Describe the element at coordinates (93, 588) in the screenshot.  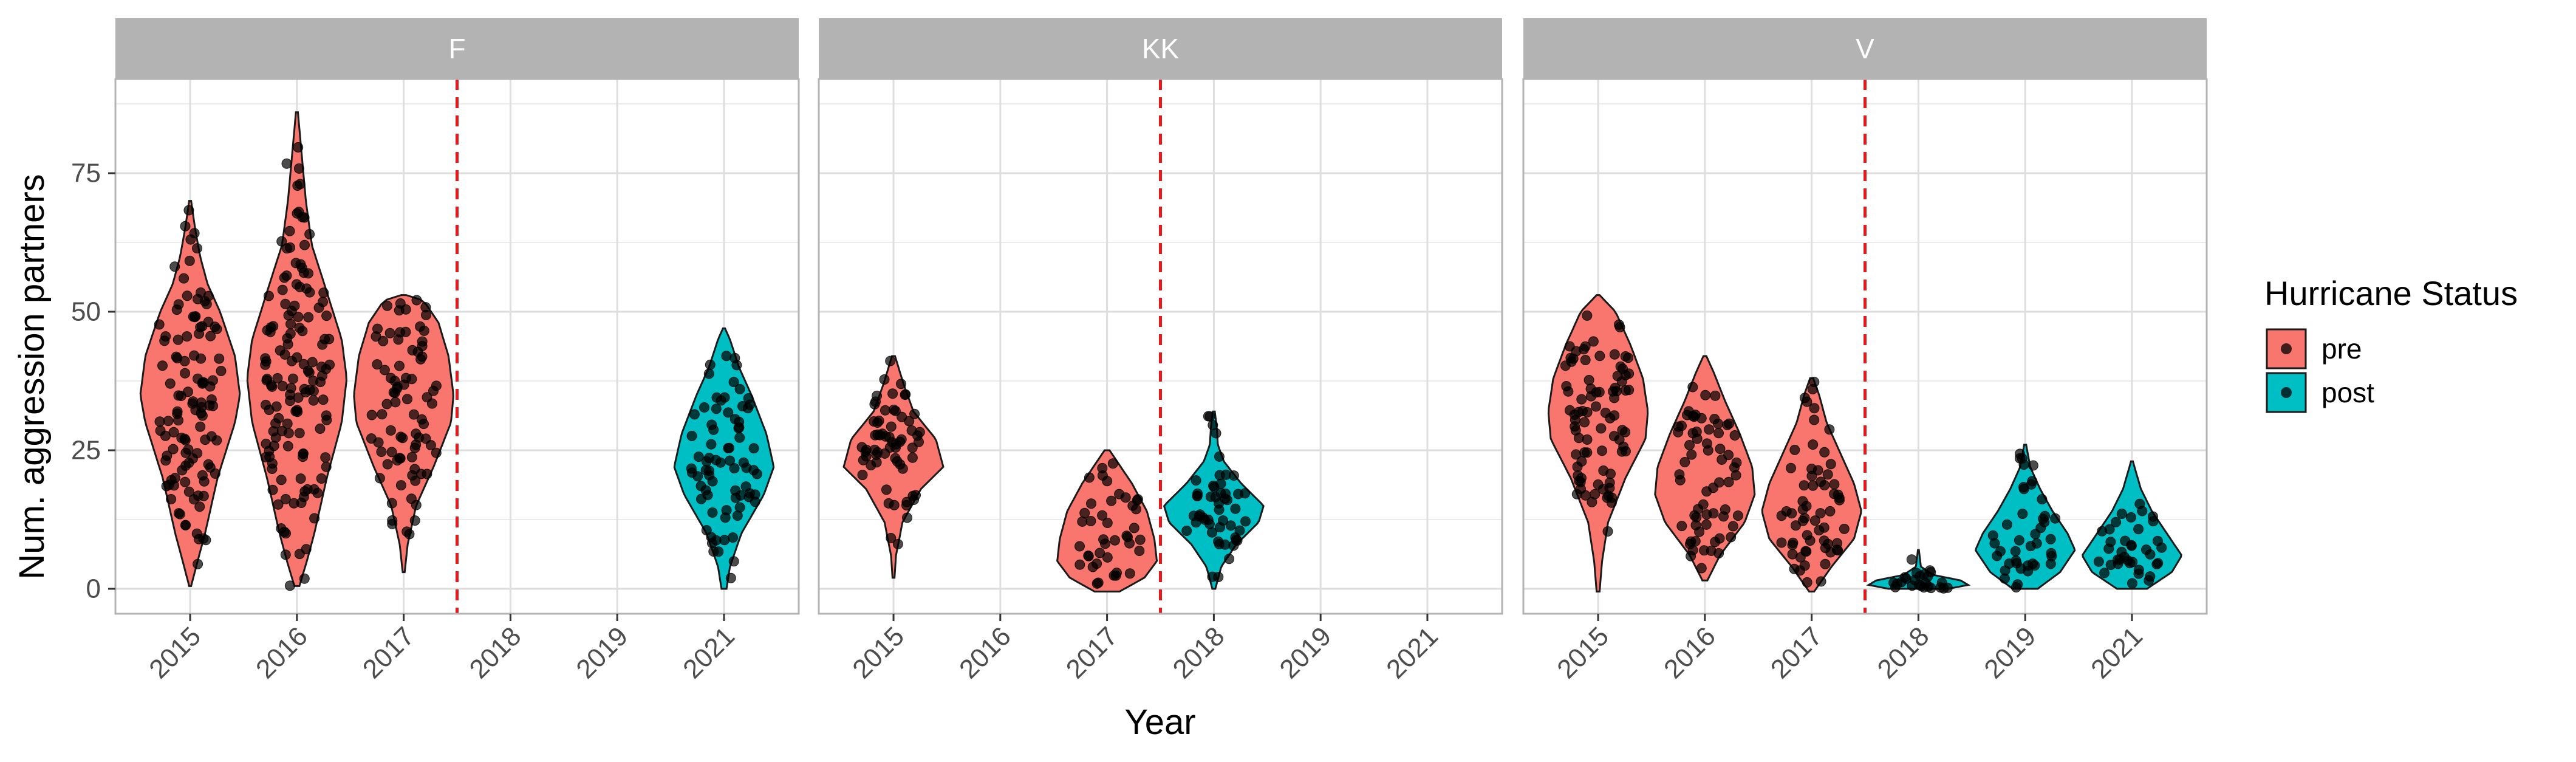
I see `y-tick-label: 0` at that location.